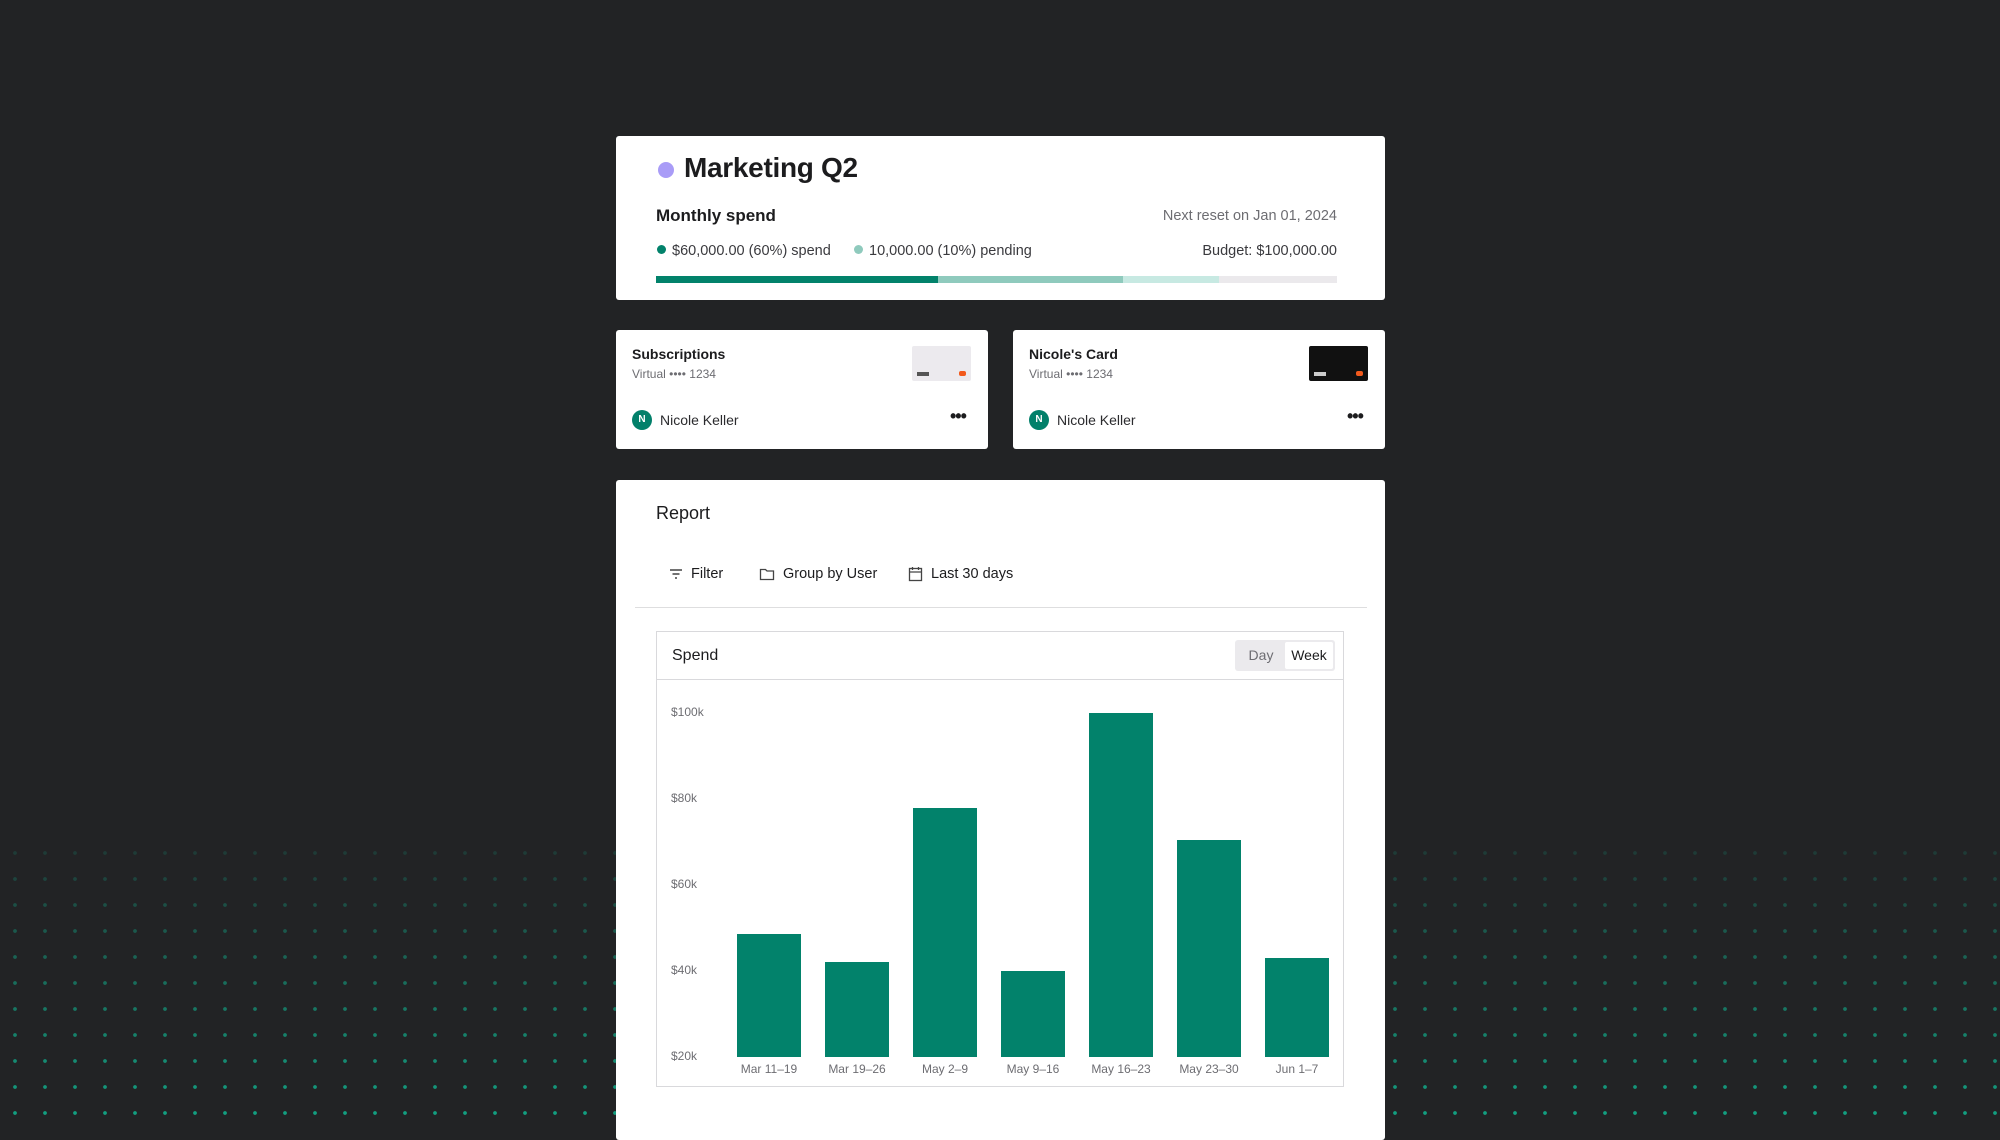 The width and height of the screenshot is (2000, 1140). What do you see at coordinates (1121, 1069) in the screenshot?
I see `x-tick-label: May 16–23` at bounding box center [1121, 1069].